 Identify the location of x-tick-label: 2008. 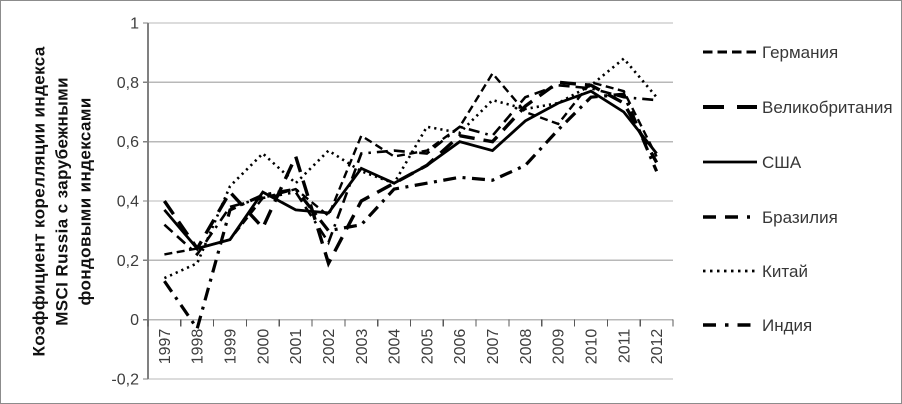
(526, 347).